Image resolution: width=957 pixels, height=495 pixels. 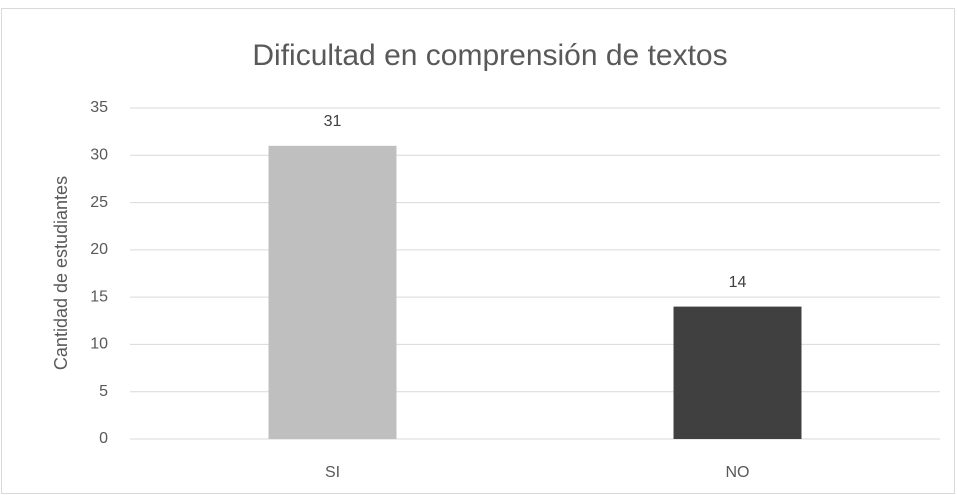 What do you see at coordinates (738, 282) in the screenshot?
I see `data-label: 14` at bounding box center [738, 282].